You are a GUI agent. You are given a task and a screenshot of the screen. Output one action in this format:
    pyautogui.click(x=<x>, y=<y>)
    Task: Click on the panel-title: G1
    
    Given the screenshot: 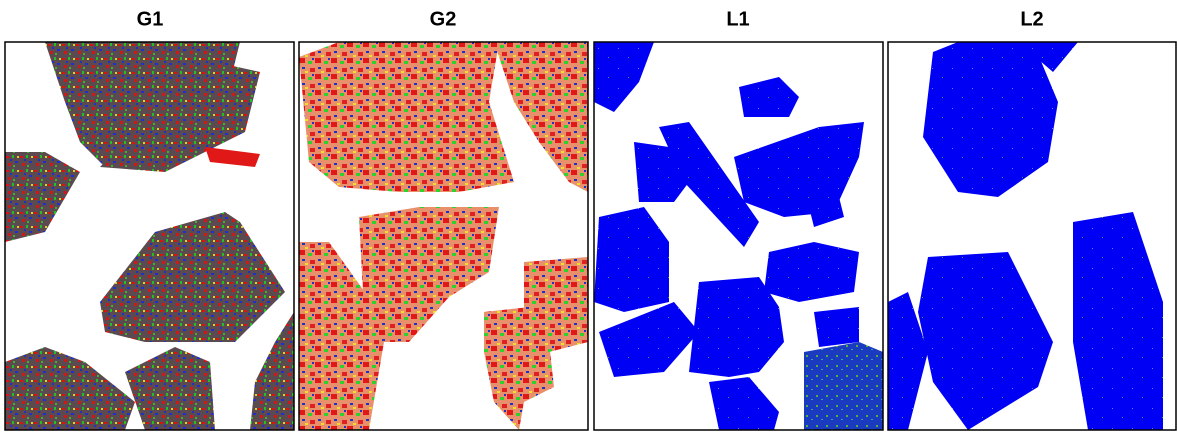 What is the action you would take?
    pyautogui.click(x=150, y=19)
    